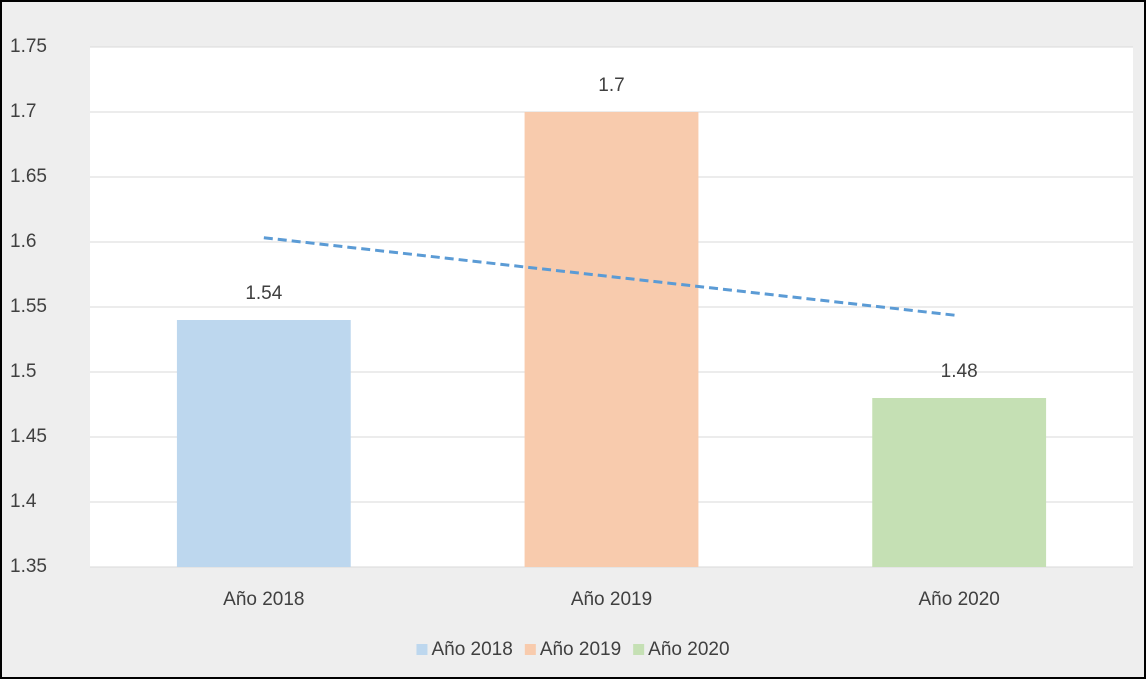 This screenshot has height=679, width=1146. I want to click on y-tick-label: 1.7, so click(23, 111).